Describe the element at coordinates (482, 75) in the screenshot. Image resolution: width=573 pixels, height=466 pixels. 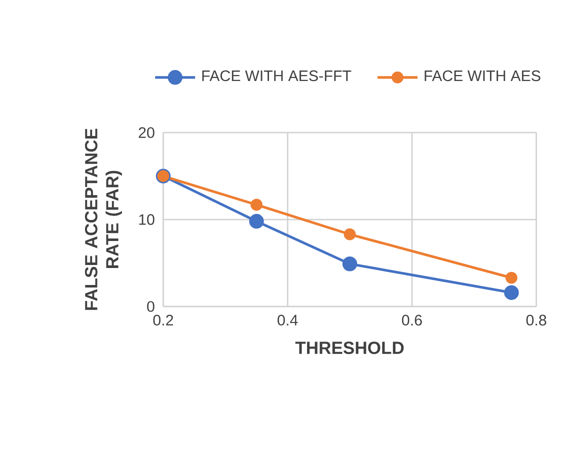
I see `legend-label: FACE WITH AES` at that location.